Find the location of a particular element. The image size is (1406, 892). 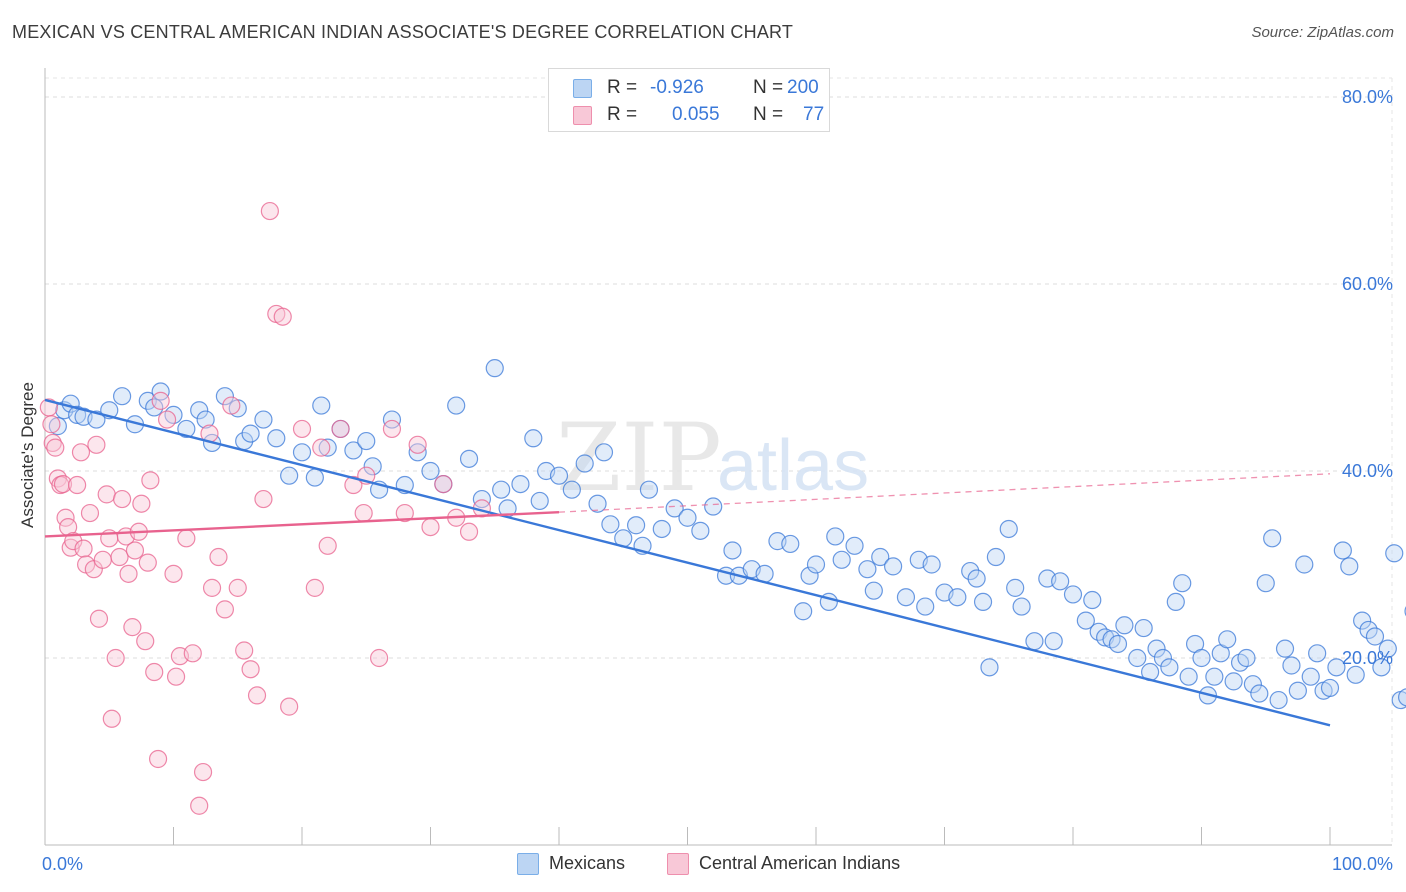

watermark-atlas: atlas is located at coordinates (793, 466).